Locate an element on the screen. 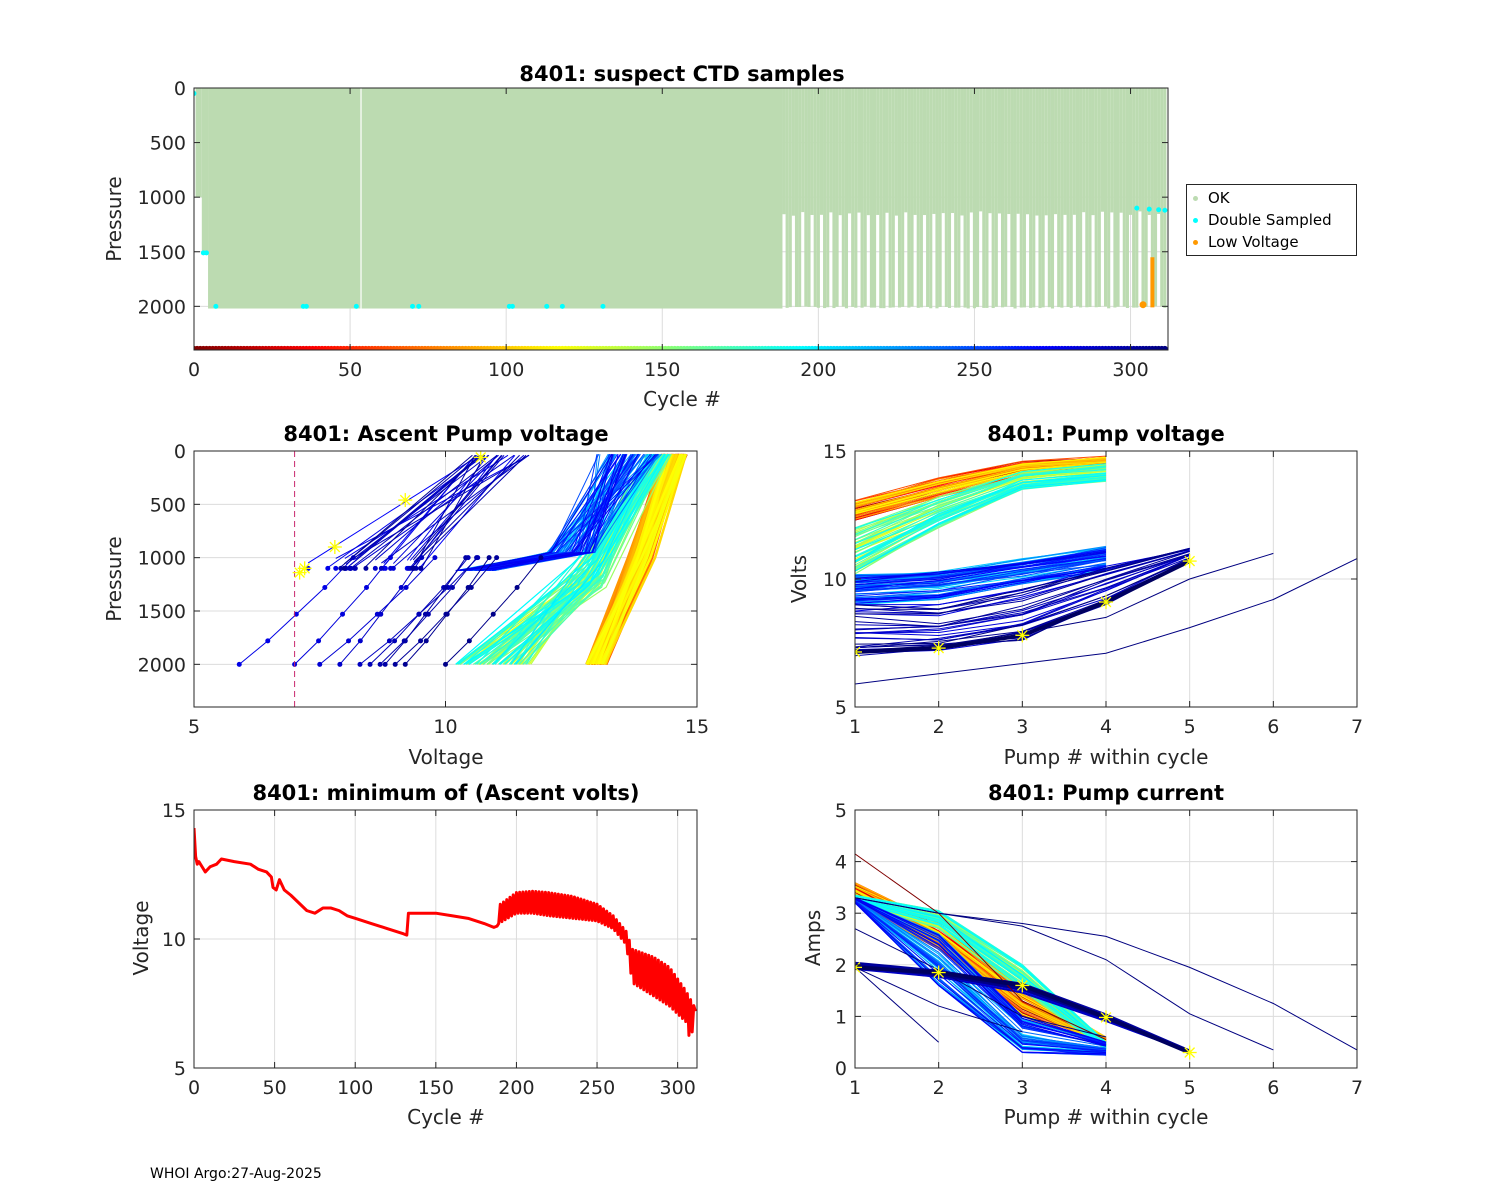 This screenshot has width=1500, height=1200. plot-content is located at coordinates (1106, 570).